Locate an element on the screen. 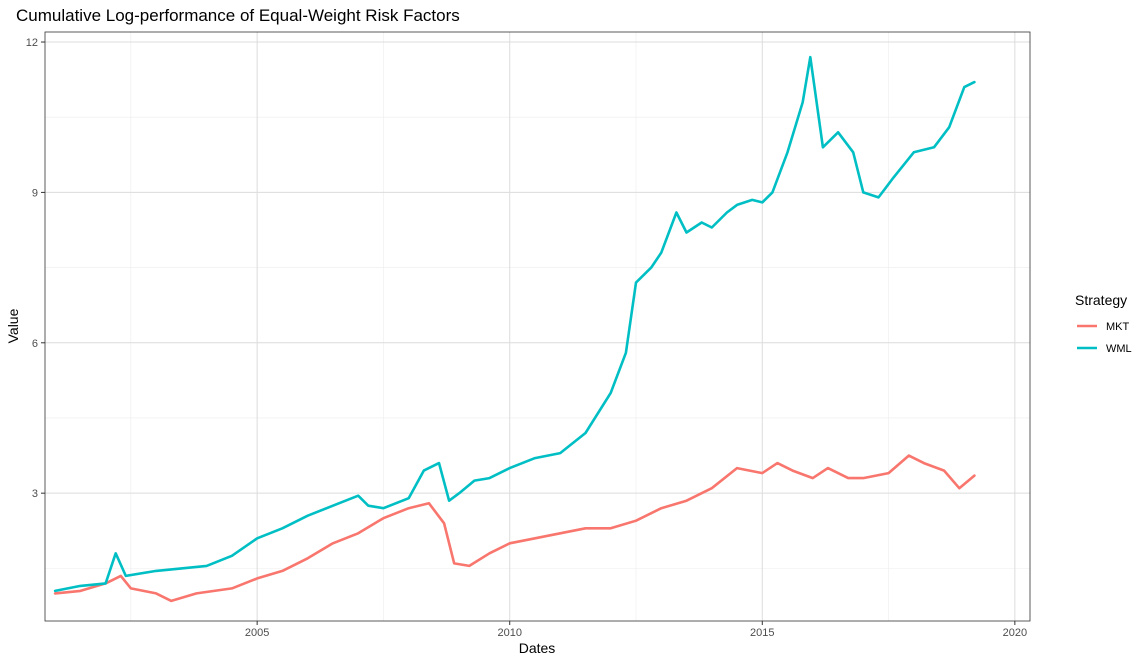  x-axis: 2005 2010 2015 2020 is located at coordinates (636, 630).